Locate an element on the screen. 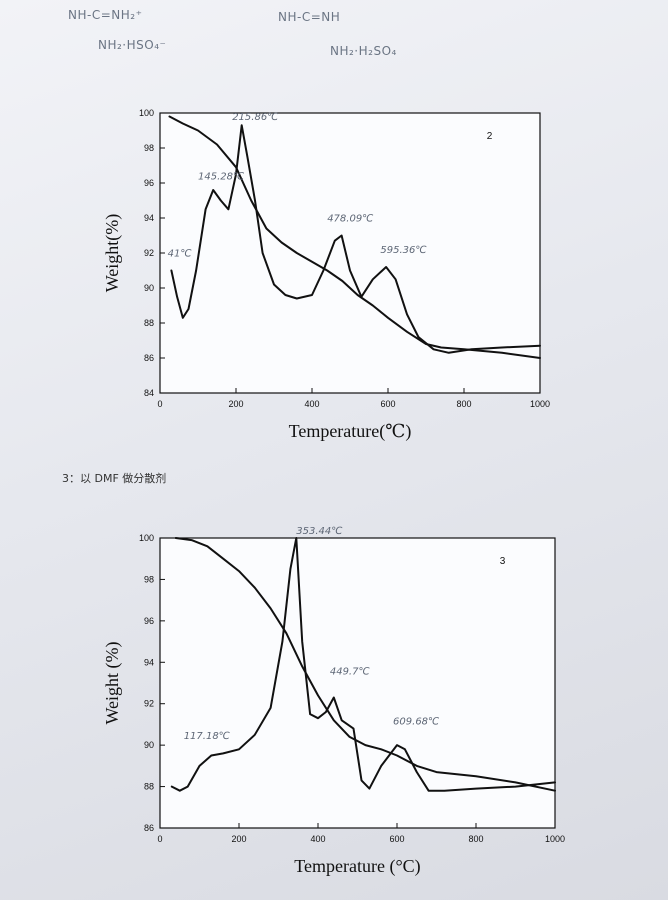 The image size is (668, 900). section-caption: 3：以 DMF 做分散剂 is located at coordinates (114, 478).